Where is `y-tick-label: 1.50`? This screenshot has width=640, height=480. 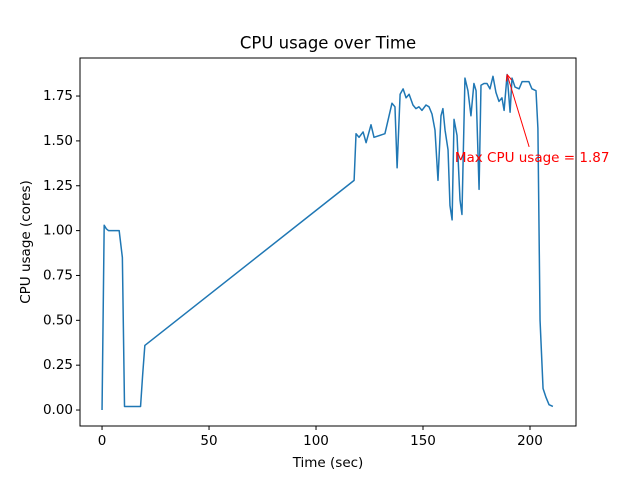
y-tick-label: 1.50 is located at coordinates (58, 141).